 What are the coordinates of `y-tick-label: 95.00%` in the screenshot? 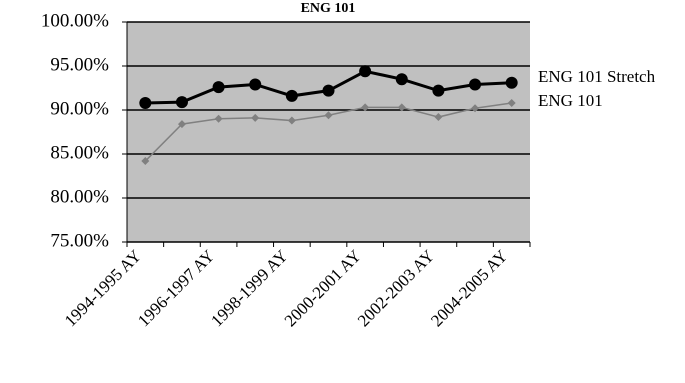 It's located at (79, 64).